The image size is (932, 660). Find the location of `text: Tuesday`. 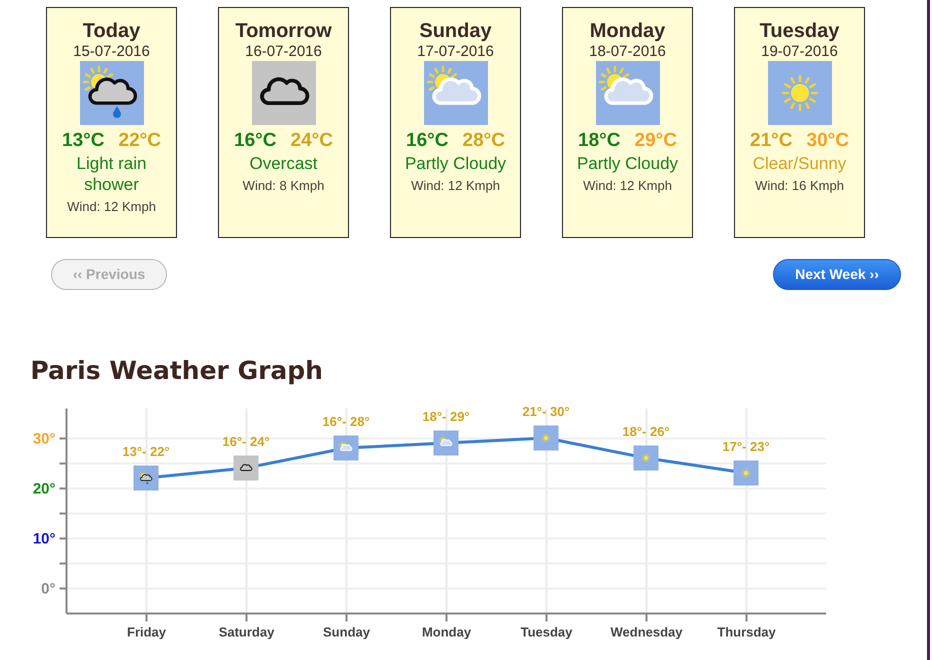

text: Tuesday is located at coordinates (799, 31).